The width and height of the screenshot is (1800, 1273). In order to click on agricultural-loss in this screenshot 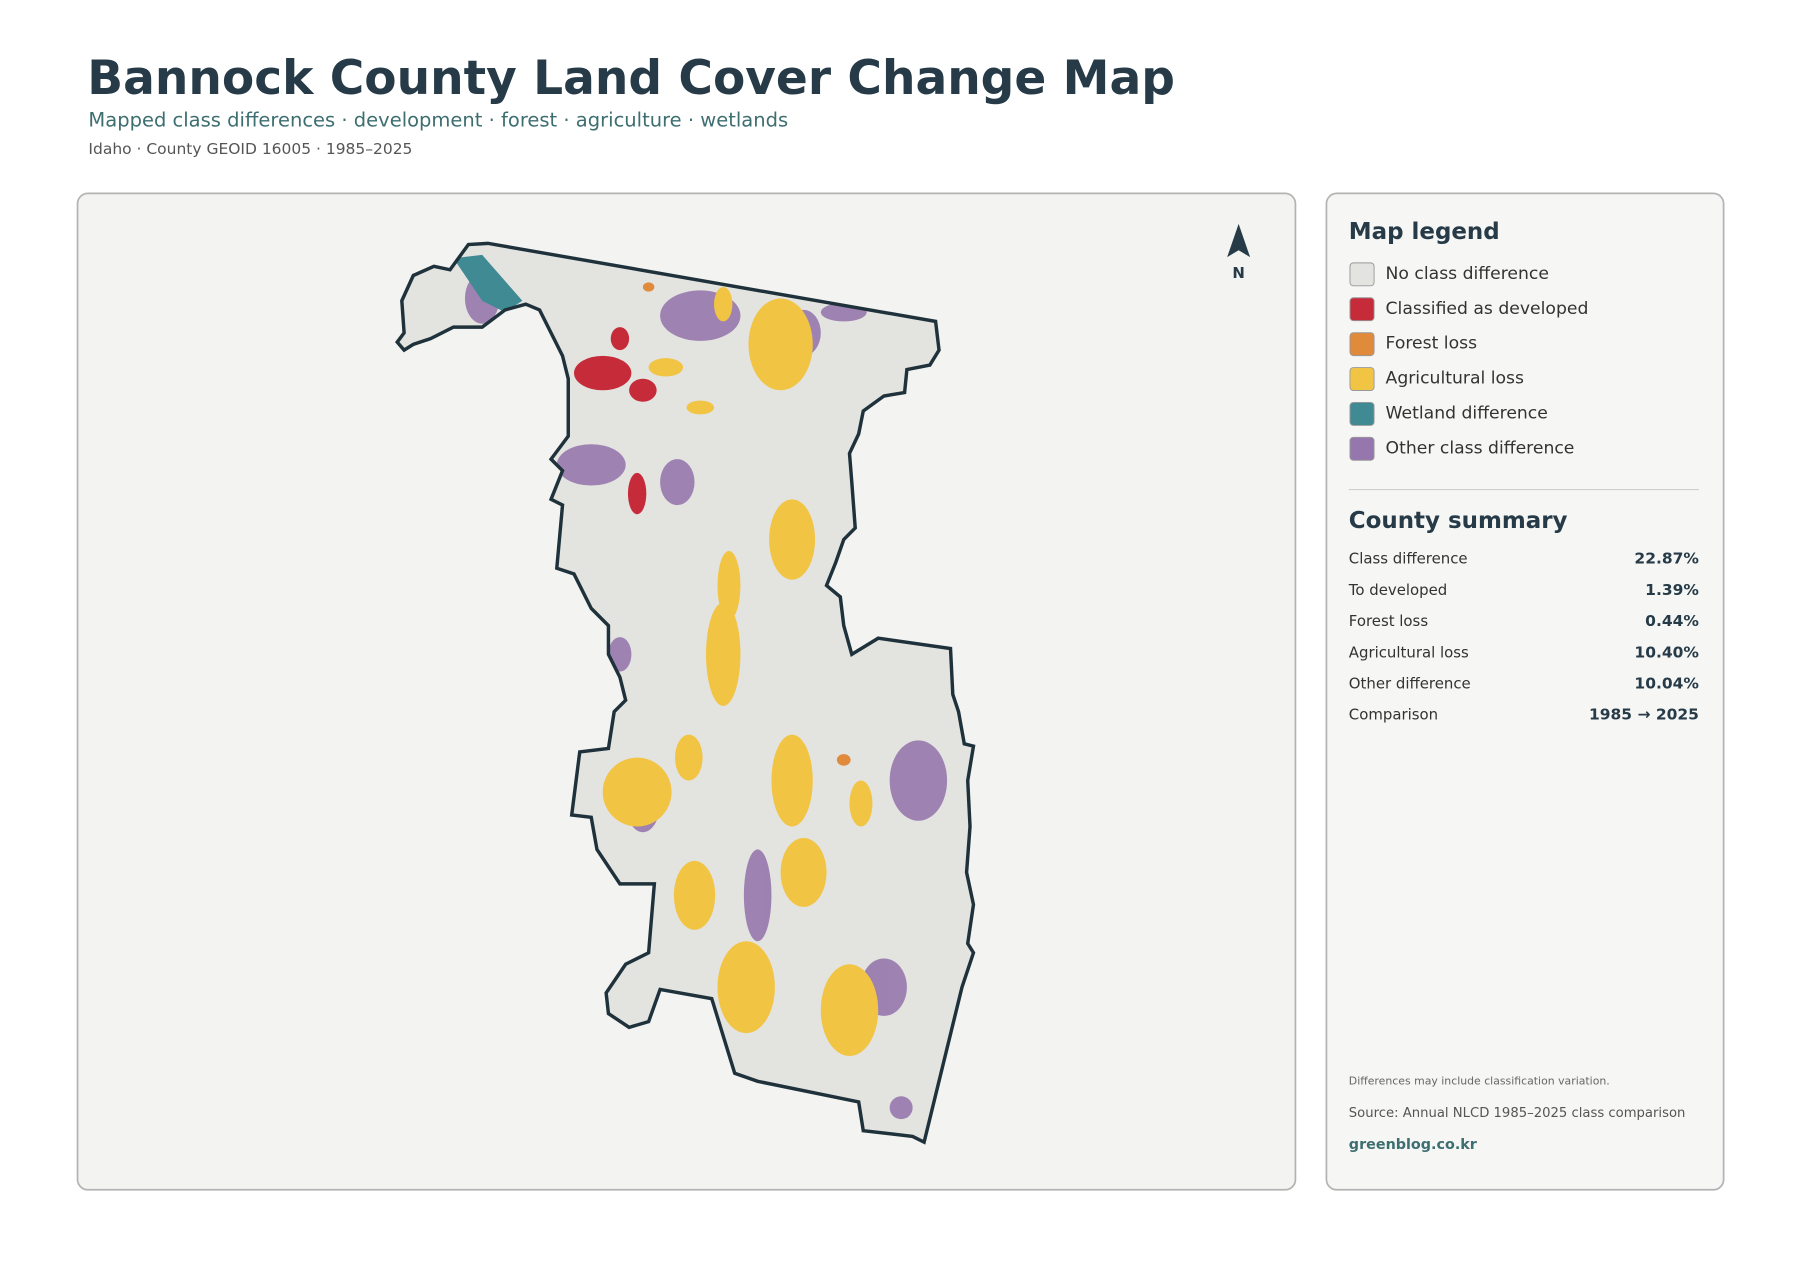, I will do `click(740, 671)`.